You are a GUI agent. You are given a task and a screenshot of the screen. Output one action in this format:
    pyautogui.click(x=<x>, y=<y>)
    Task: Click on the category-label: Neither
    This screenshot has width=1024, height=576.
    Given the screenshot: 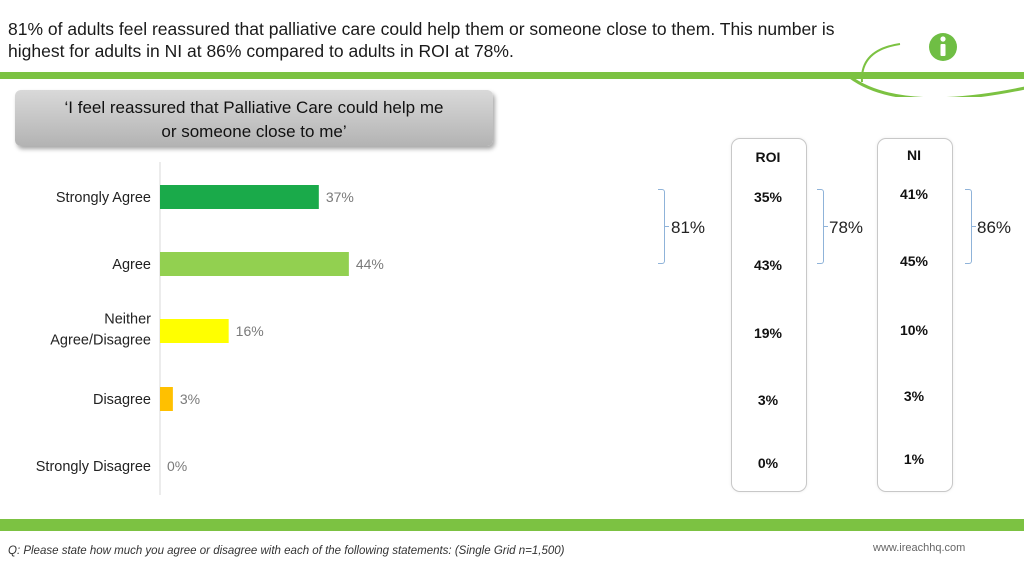 What is the action you would take?
    pyautogui.click(x=127, y=320)
    